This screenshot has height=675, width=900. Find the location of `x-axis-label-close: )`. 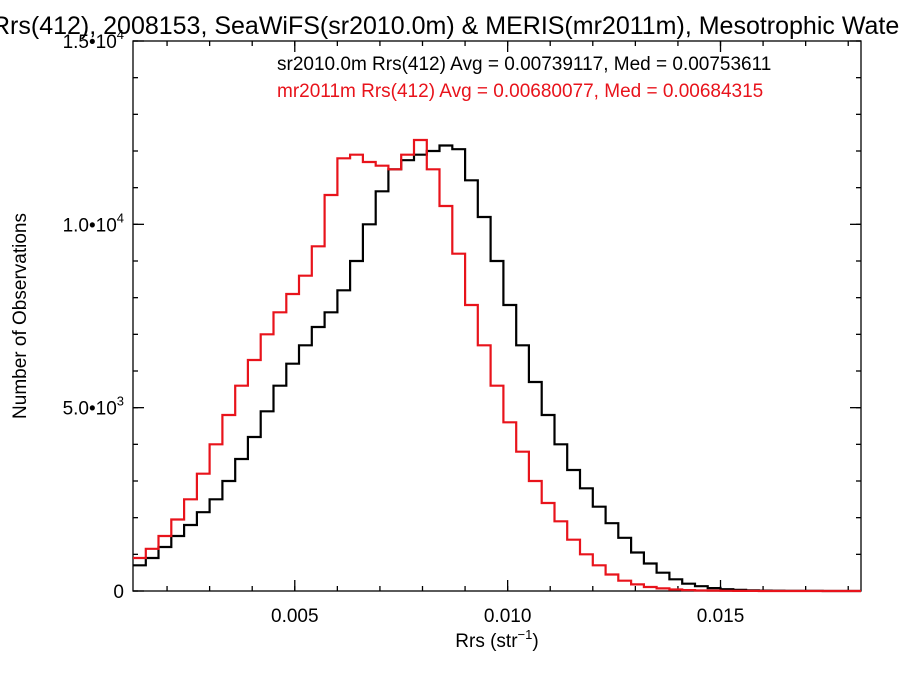

x-axis-label-close: ) is located at coordinates (535, 641).